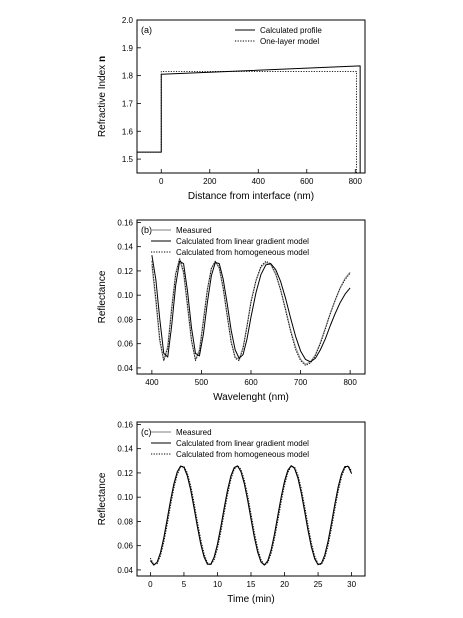 This screenshot has width=463, height=618. Describe the element at coordinates (146, 432) in the screenshot. I see `panel-label: (c)` at that location.